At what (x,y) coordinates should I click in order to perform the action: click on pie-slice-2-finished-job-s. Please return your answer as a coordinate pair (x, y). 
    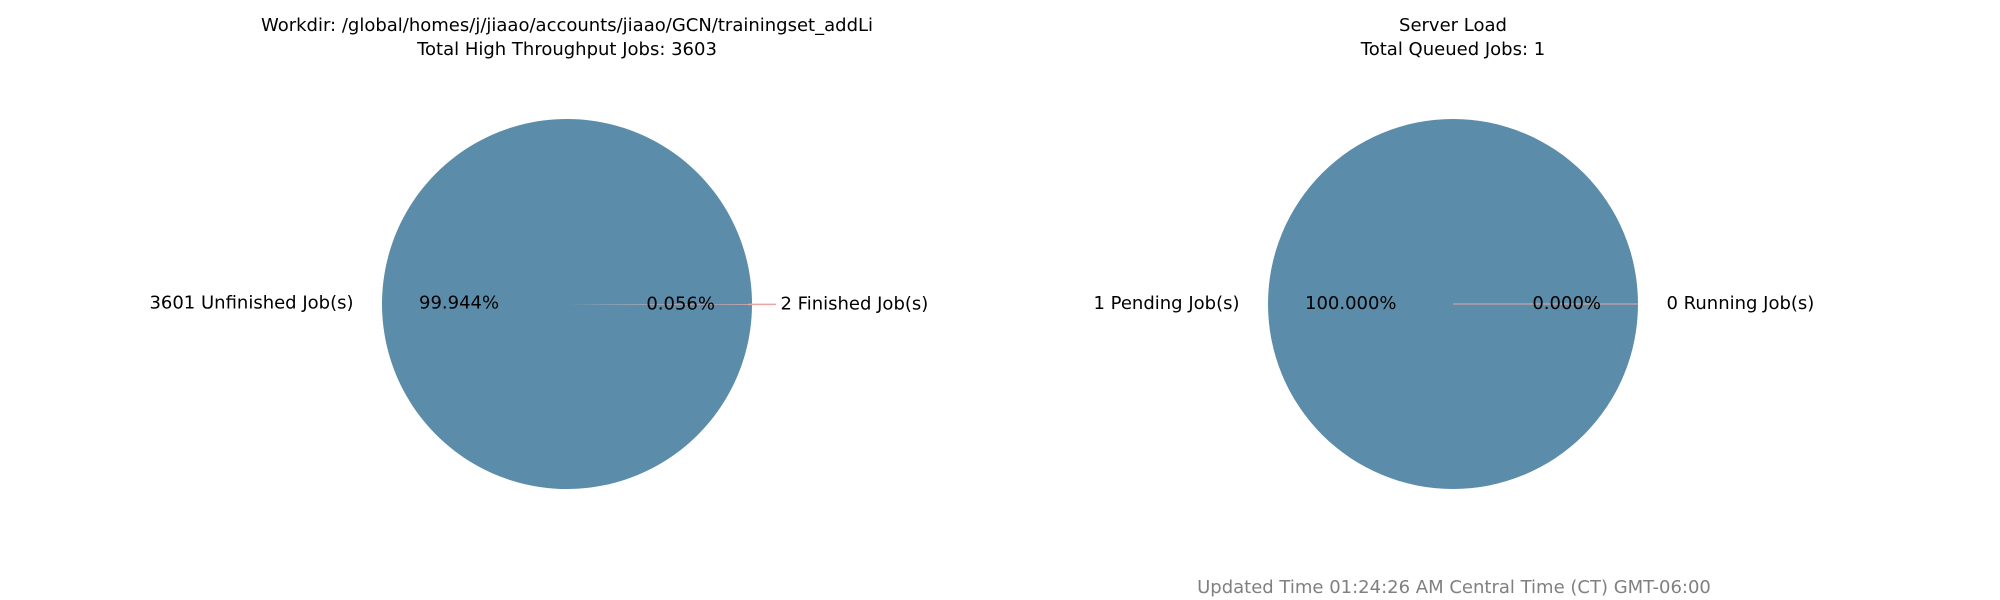
    Looking at the image, I should click on (659, 304).